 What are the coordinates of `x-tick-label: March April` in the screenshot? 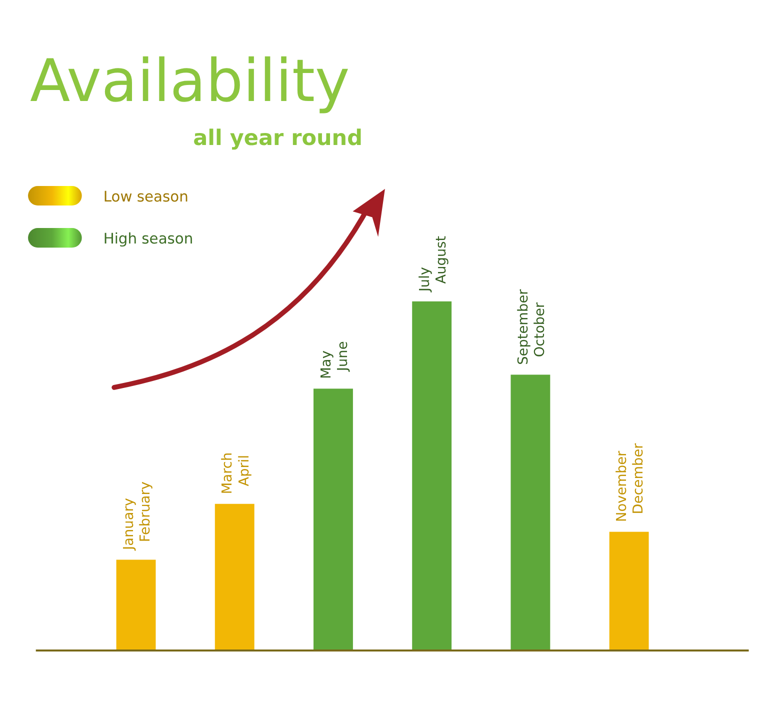 It's located at (236, 473).